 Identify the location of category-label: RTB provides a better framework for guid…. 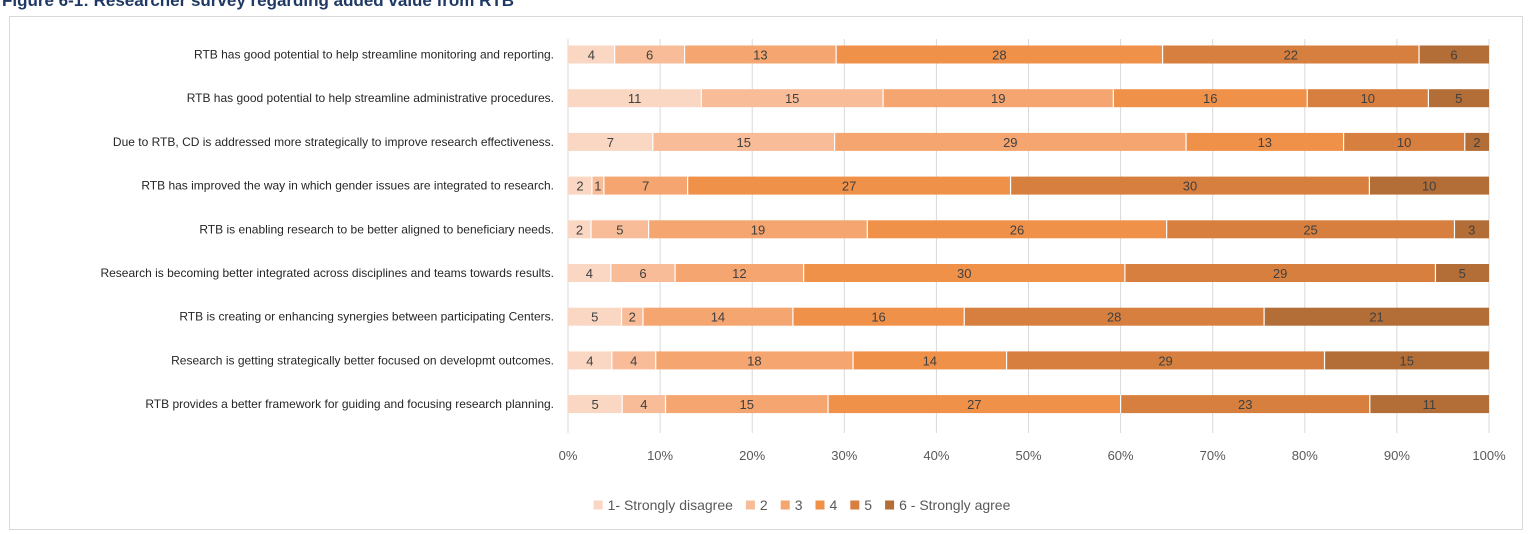
(349, 404).